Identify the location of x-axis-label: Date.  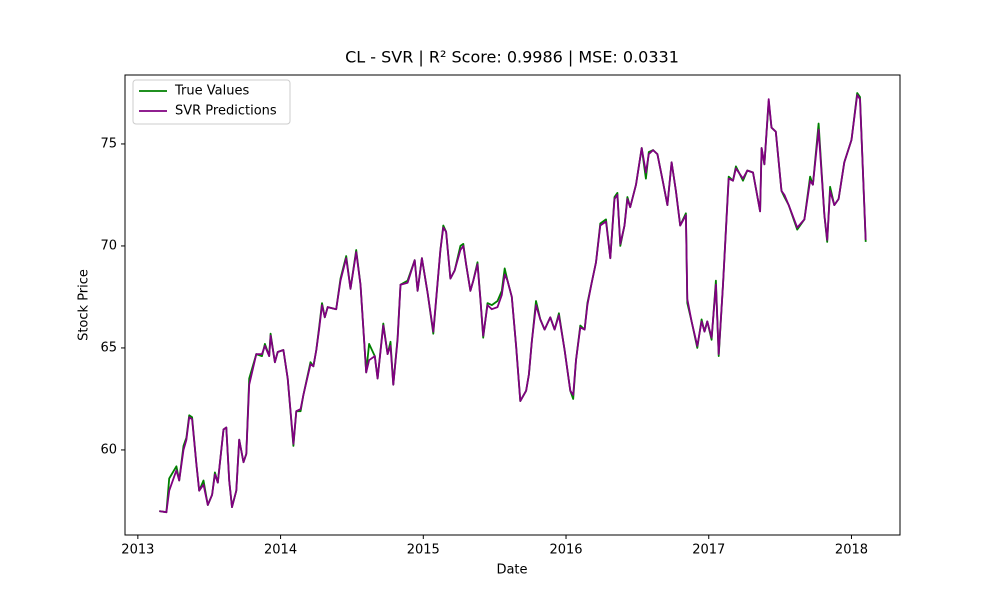
(511, 570).